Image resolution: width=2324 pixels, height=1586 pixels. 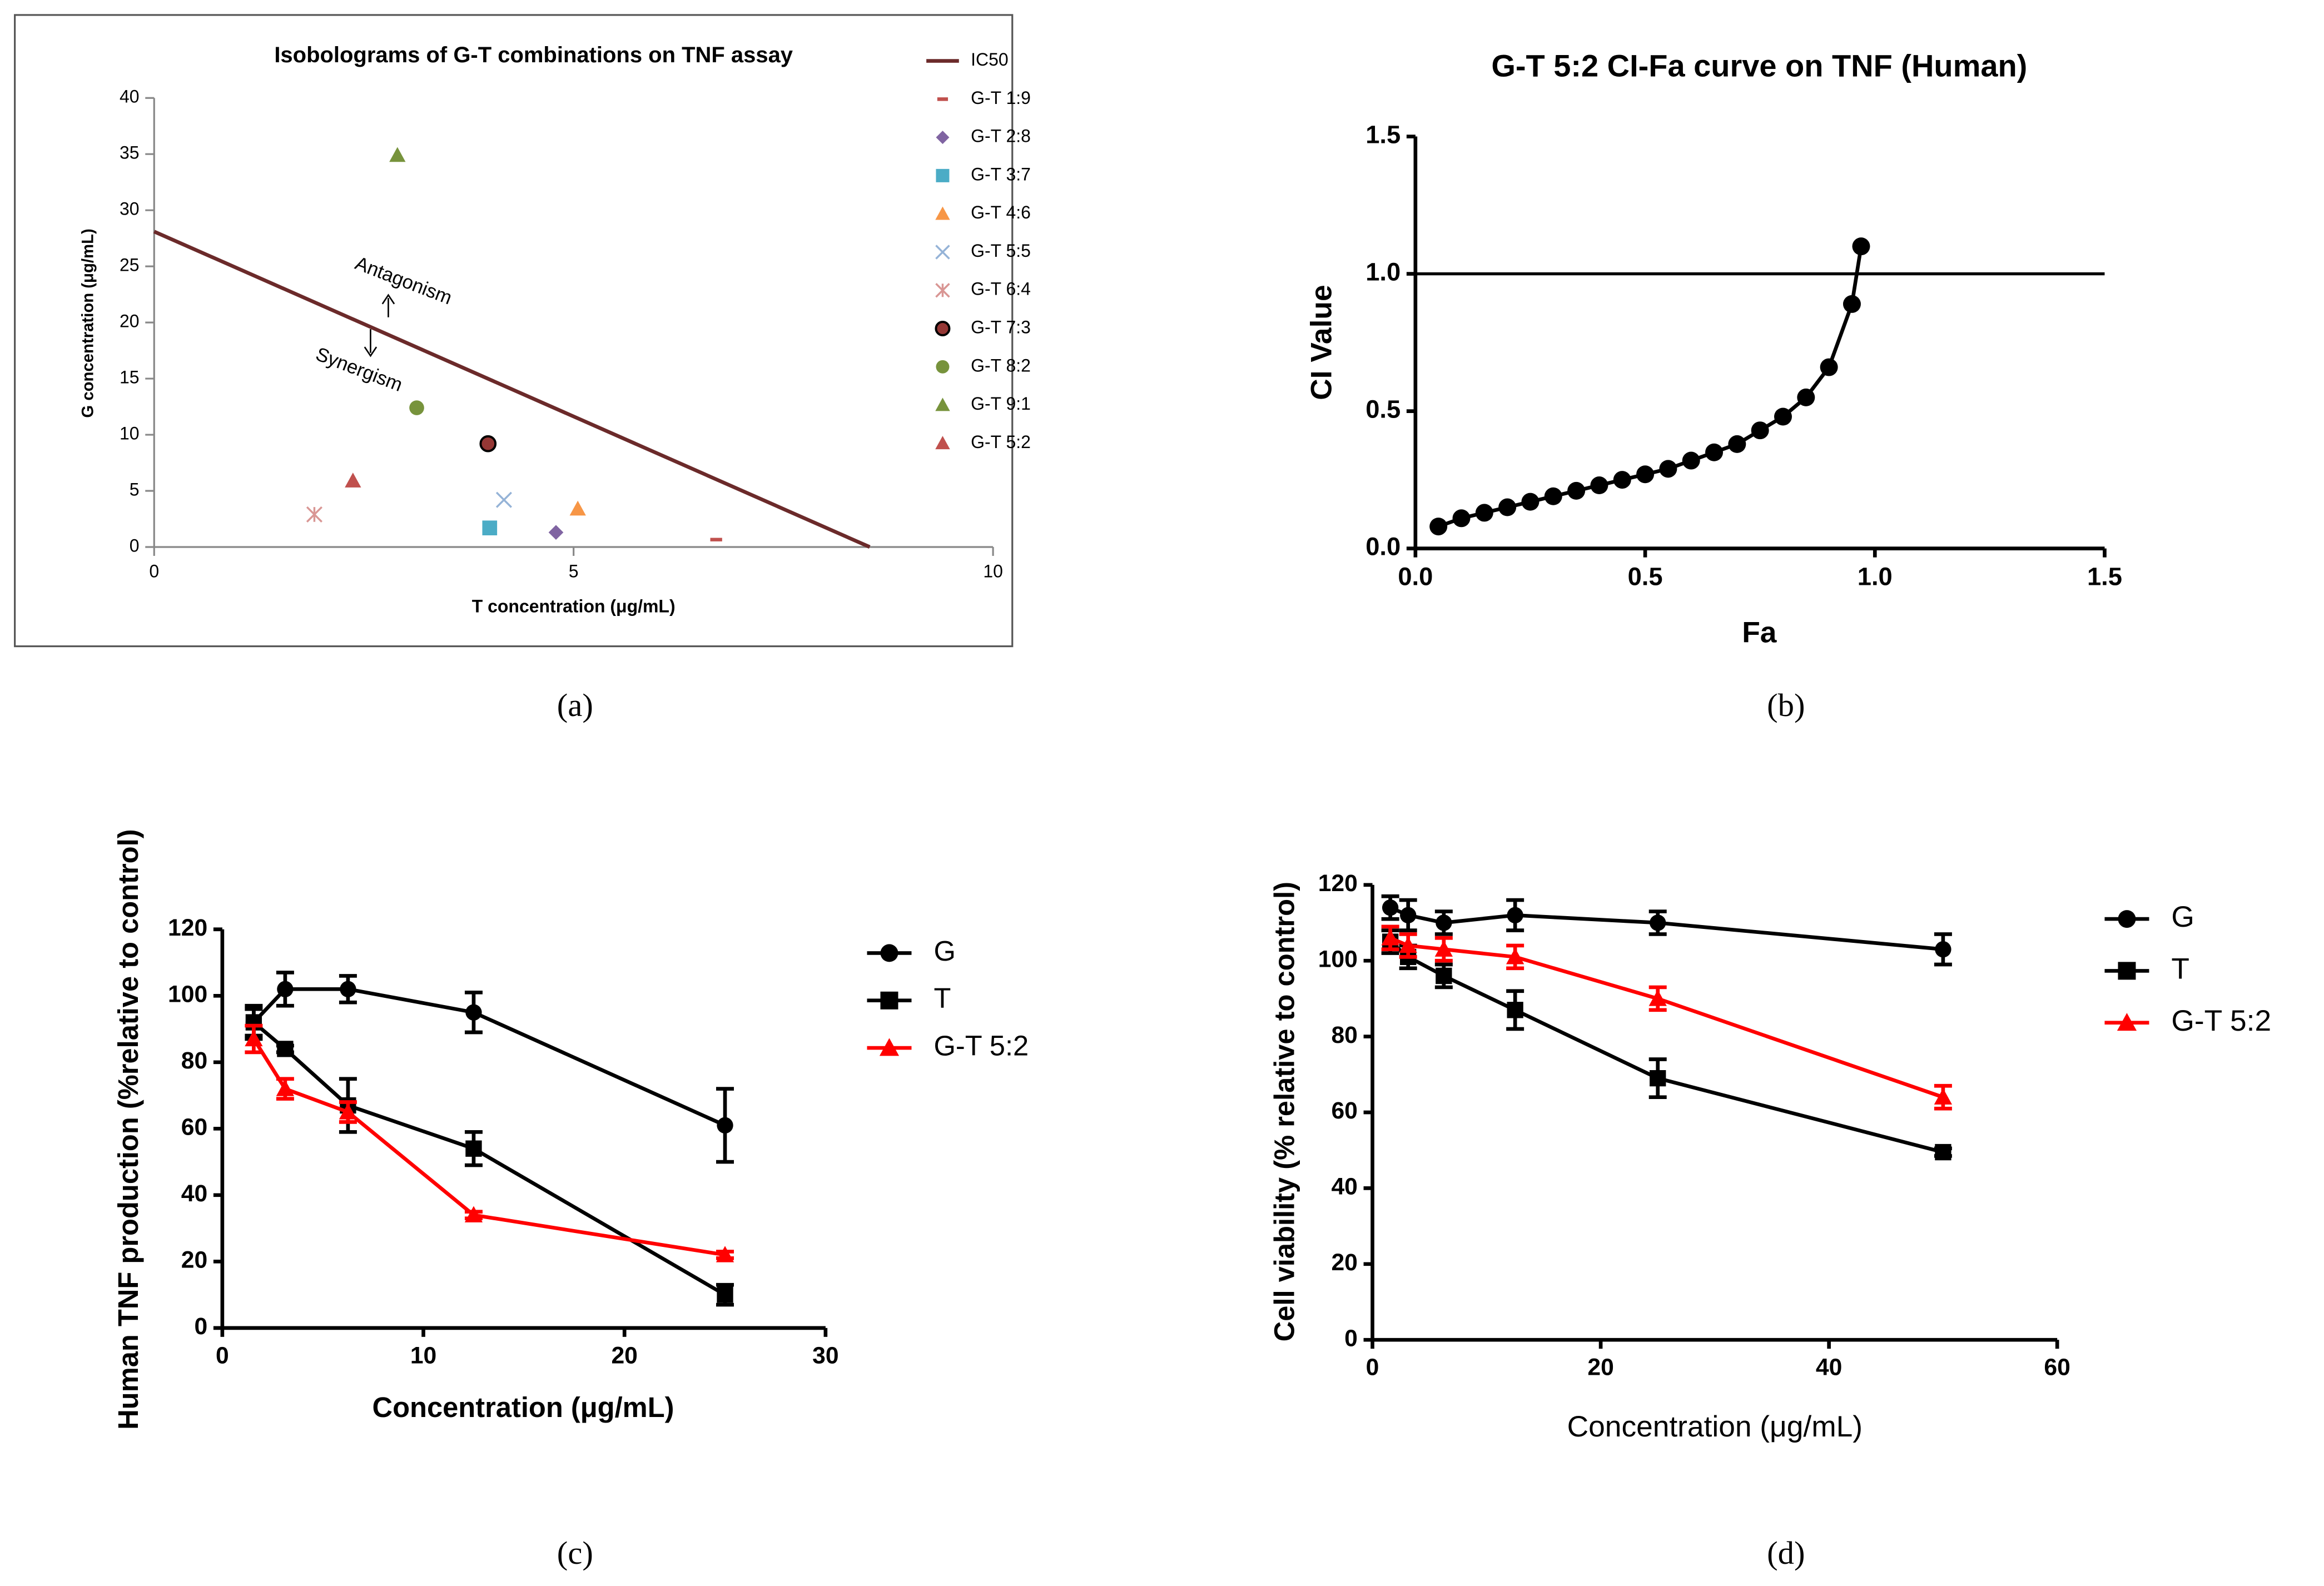 I want to click on y-tick-label: 100, so click(x=1338, y=959).